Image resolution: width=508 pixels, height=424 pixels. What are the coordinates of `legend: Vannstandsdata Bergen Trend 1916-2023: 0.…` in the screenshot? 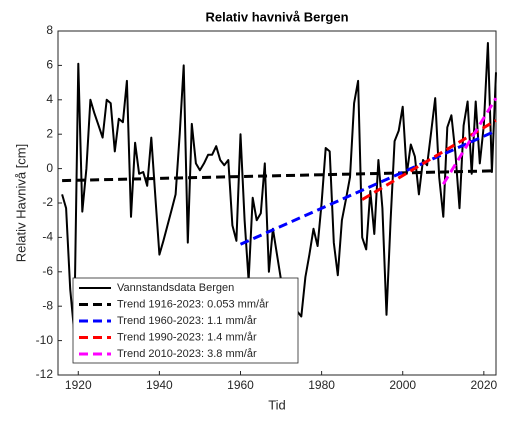 It's located at (185, 320).